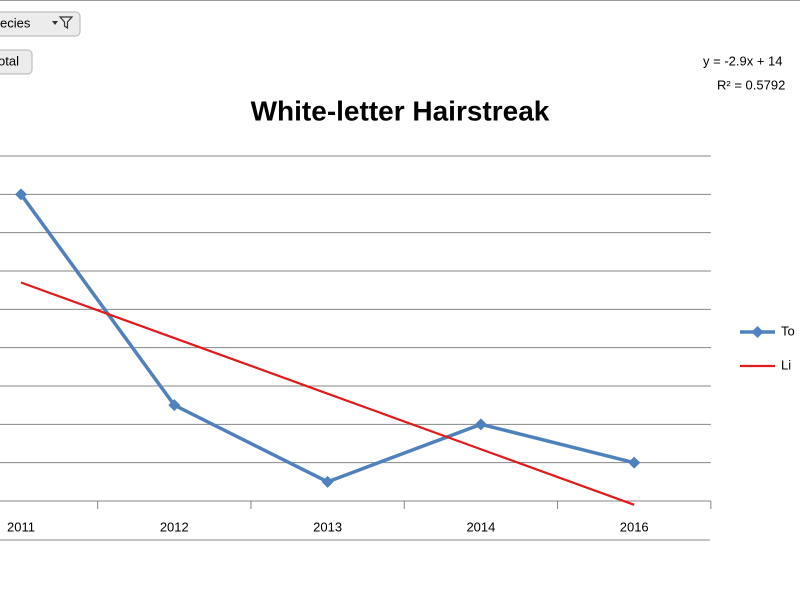 The width and height of the screenshot is (800, 600). Describe the element at coordinates (634, 526) in the screenshot. I see `x-tick-label: 2016` at that location.